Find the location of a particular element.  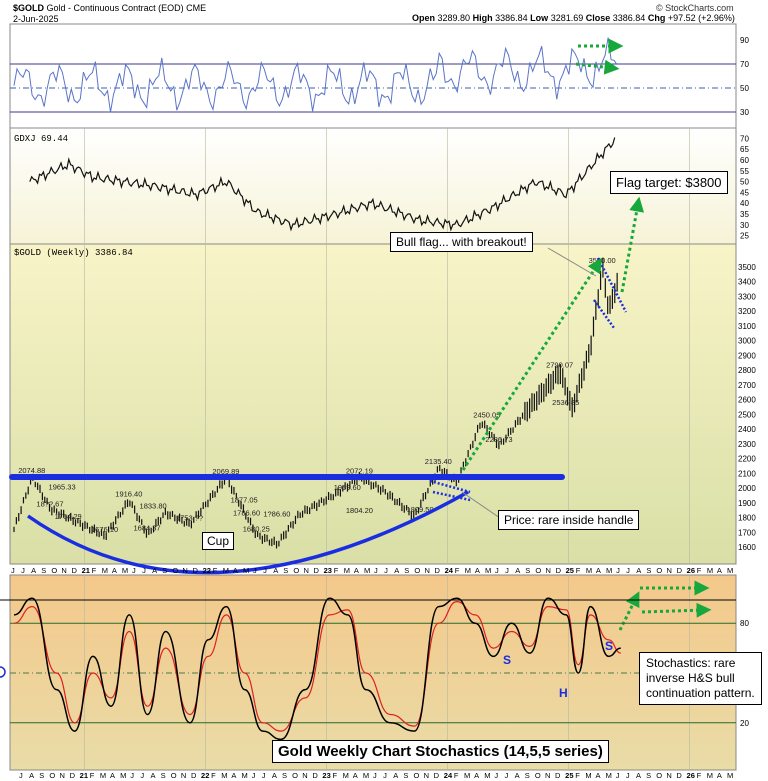

gold-price-label: 1959.60 is located at coordinates (347, 487).